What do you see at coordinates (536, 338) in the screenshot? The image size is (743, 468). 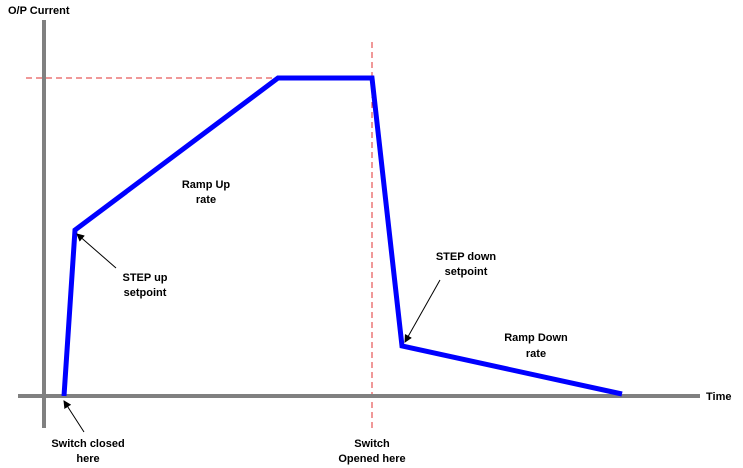 I see `ramp-down-label-line-1: Ramp Down` at bounding box center [536, 338].